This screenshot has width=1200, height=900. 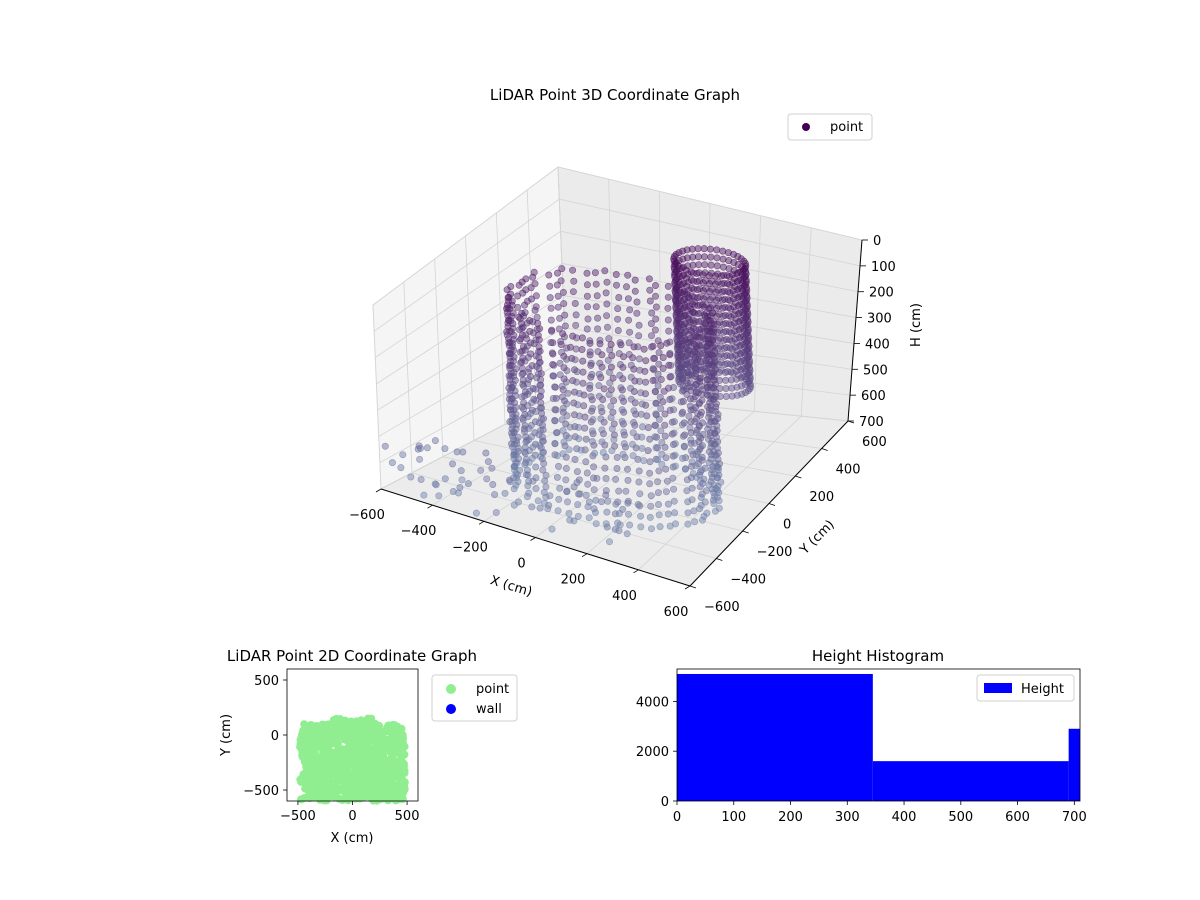 I want to click on legend-hist-label: Height, so click(x=1042, y=689).